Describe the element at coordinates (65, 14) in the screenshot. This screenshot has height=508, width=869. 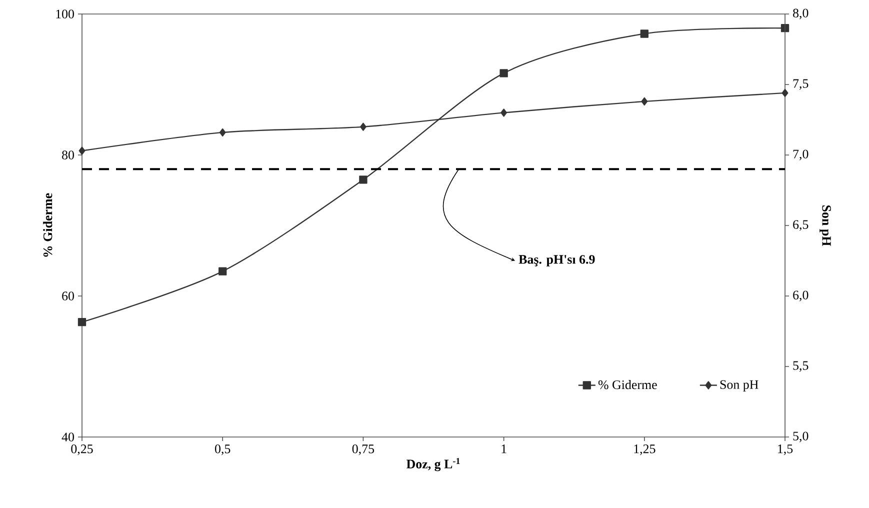
I see `y-tick-label: 100` at that location.